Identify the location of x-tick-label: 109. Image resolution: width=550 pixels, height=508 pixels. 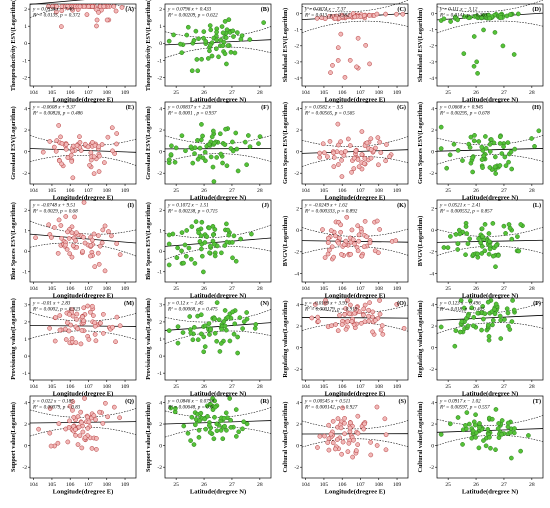
(397, 191).